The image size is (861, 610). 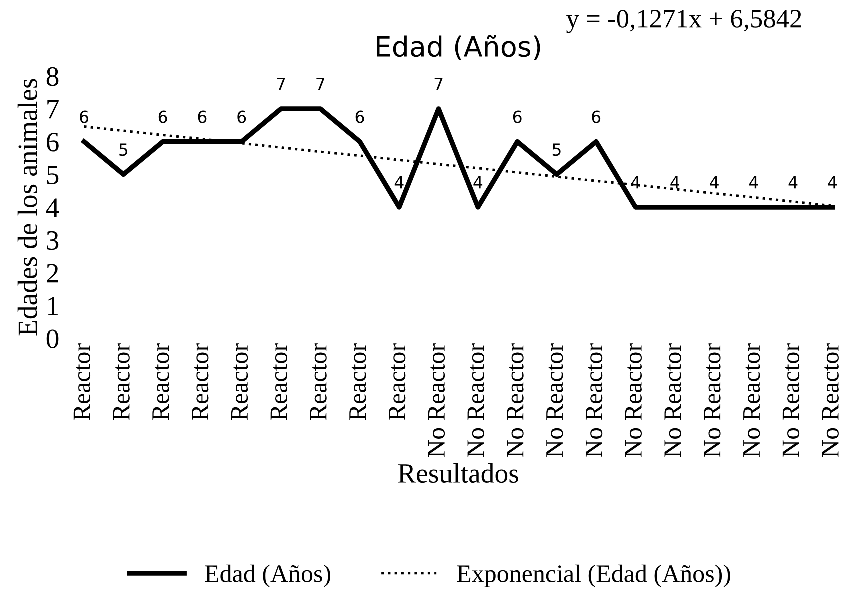 I want to click on y-tick-label: 3, so click(x=53, y=240).